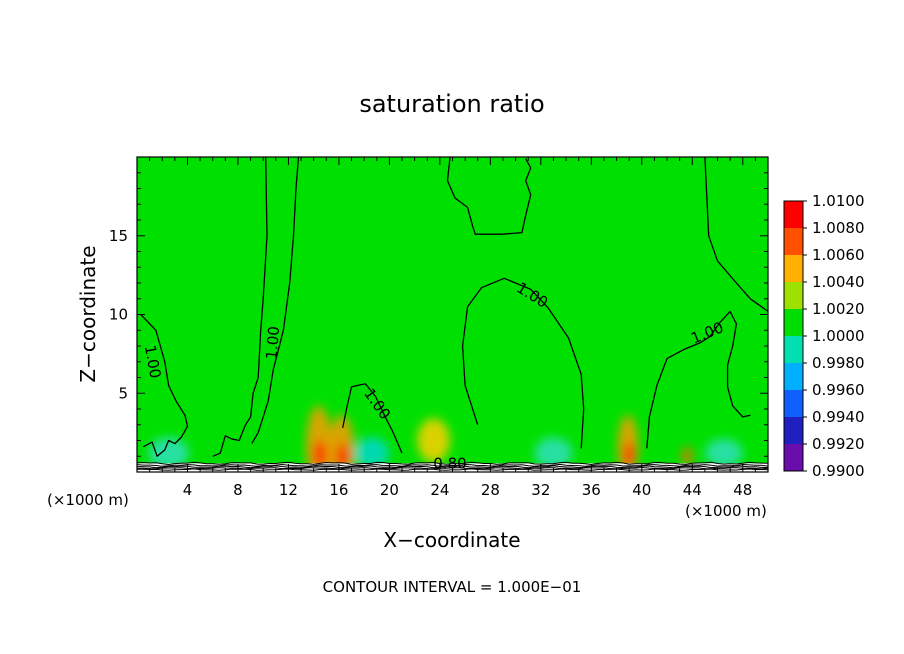 The height and width of the screenshot is (654, 904). Describe the element at coordinates (540, 490) in the screenshot. I see `x-tick-label-32: 32` at that location.